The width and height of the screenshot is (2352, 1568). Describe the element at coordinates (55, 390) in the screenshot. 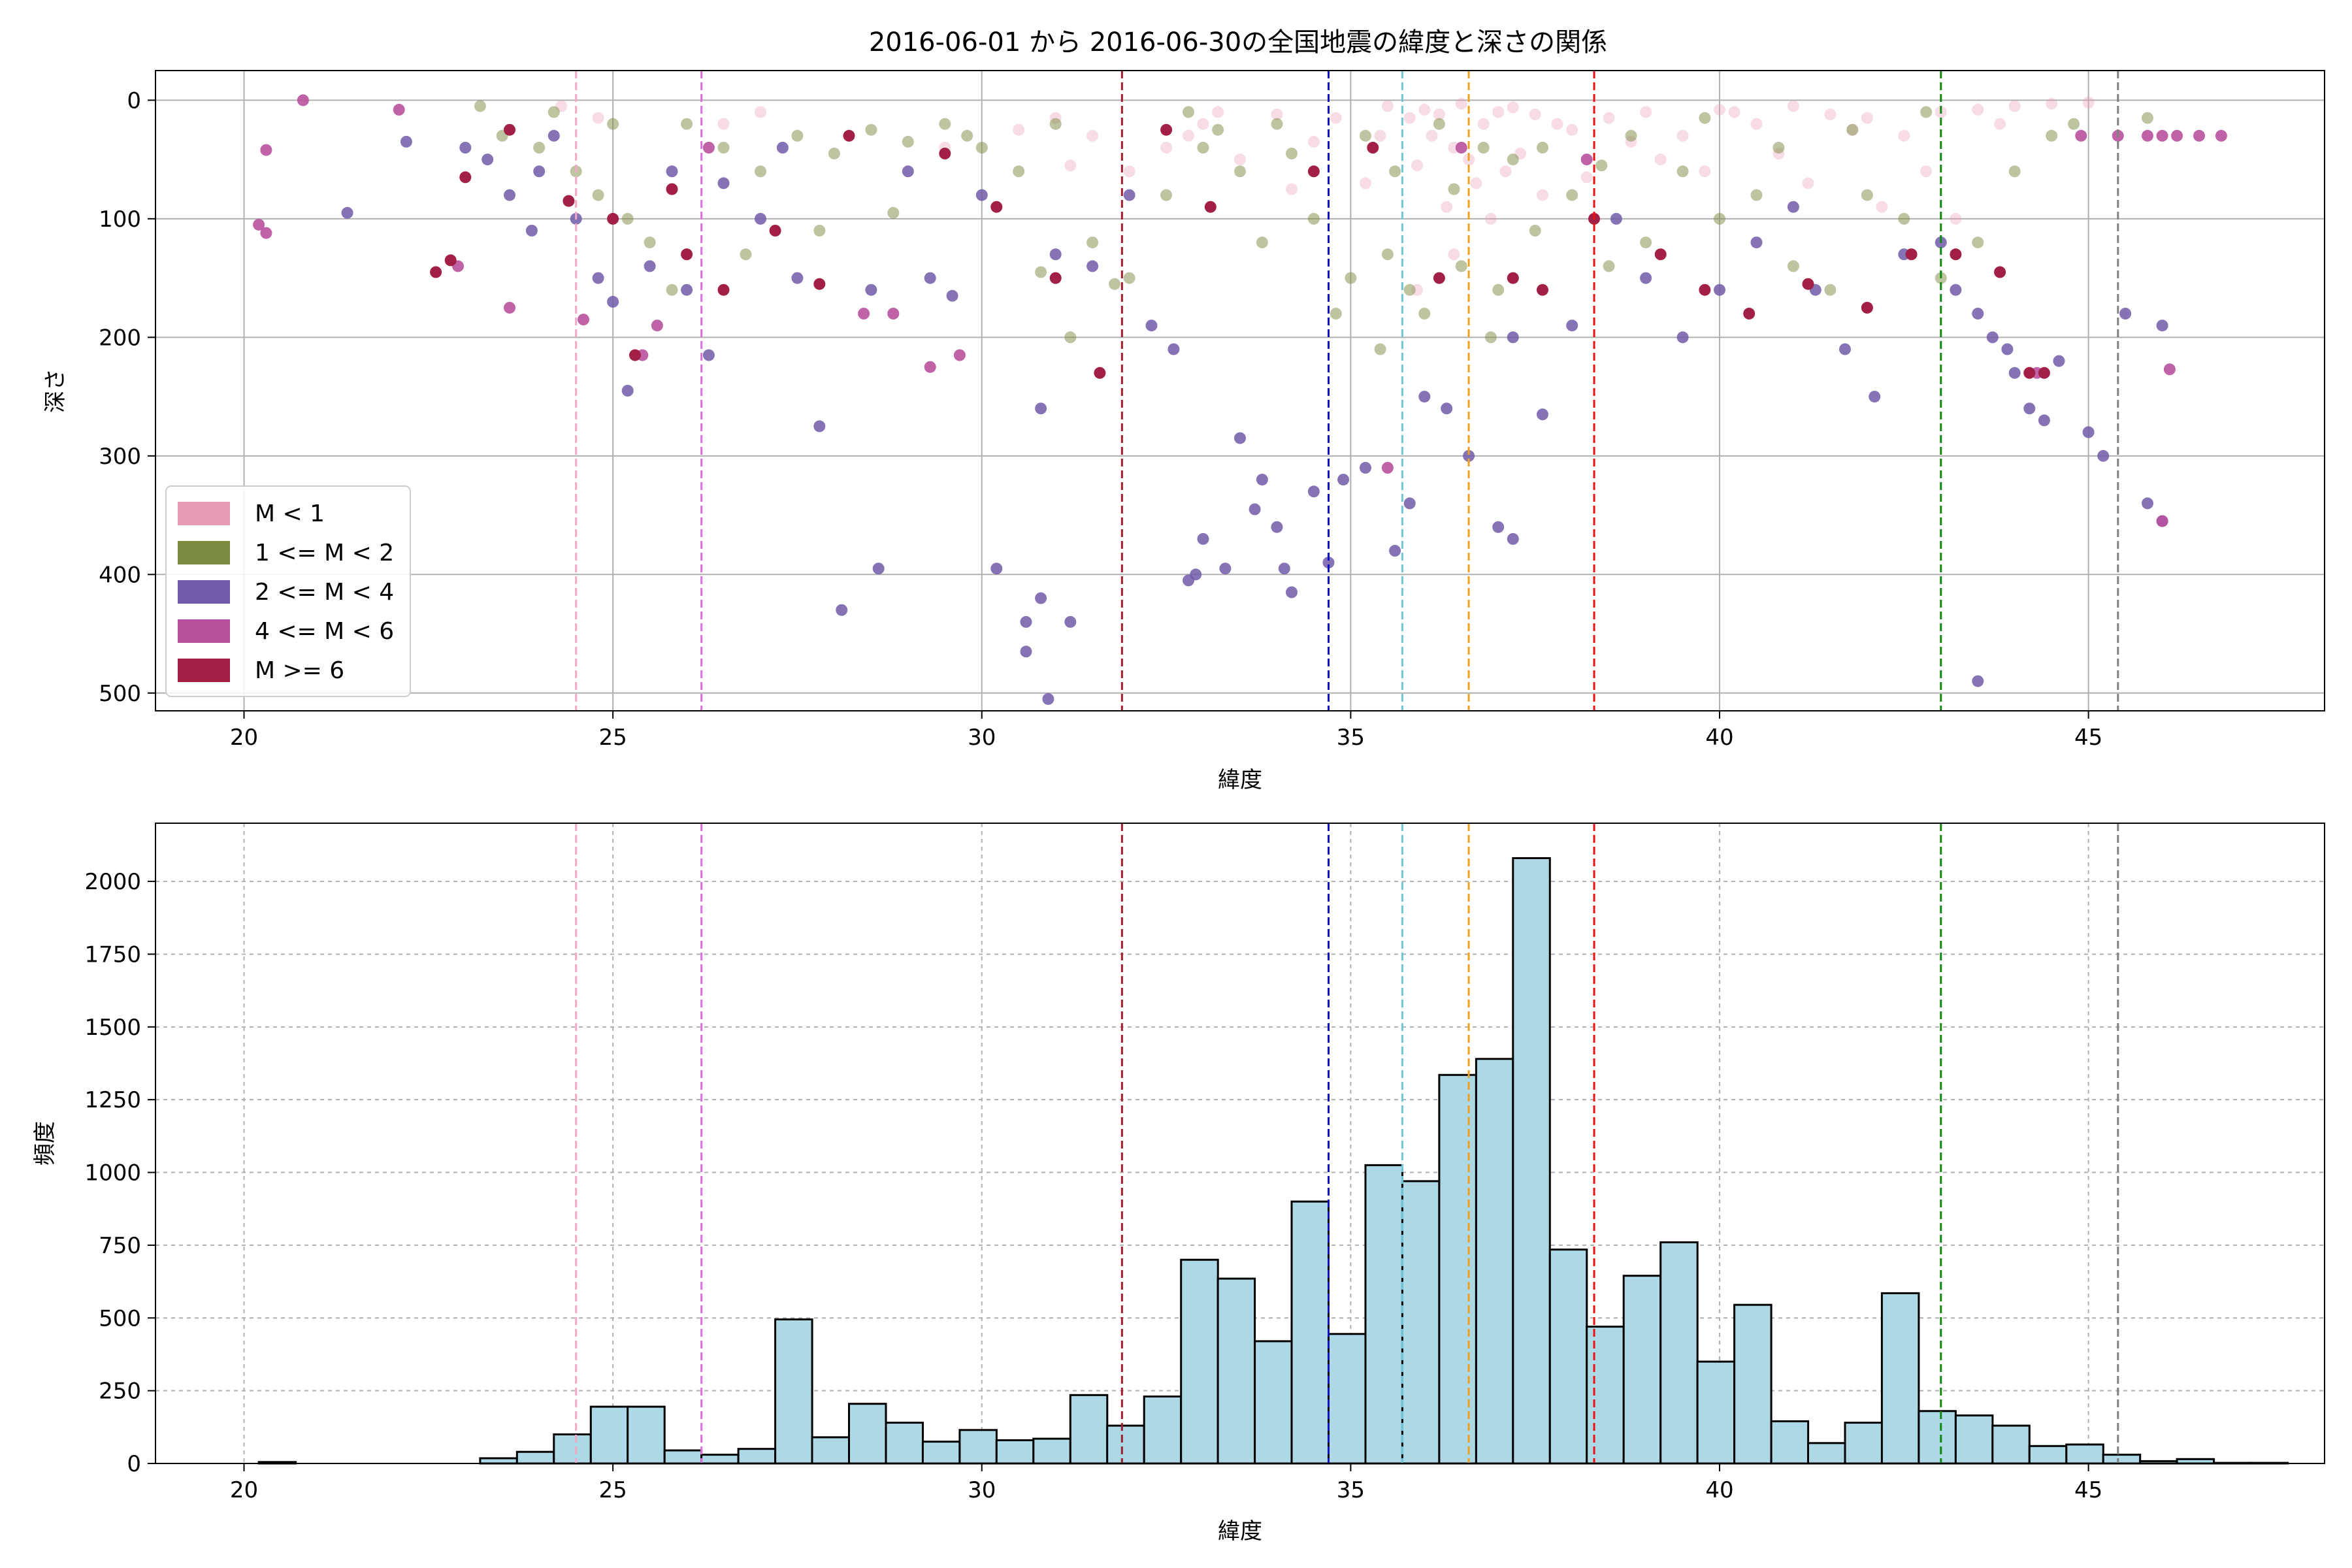

I see `scatter-y-axis-label: 深さ` at that location.